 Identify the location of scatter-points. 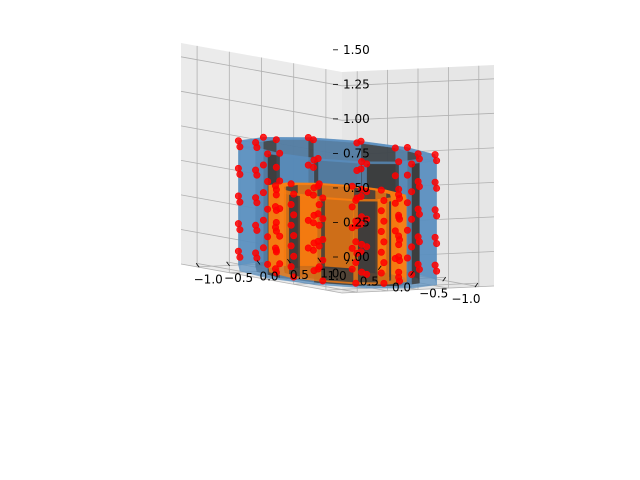
(337, 210).